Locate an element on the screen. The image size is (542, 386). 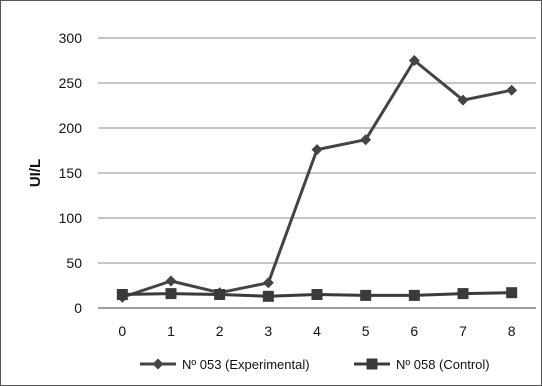
x-tick-label: 5 is located at coordinates (366, 331).